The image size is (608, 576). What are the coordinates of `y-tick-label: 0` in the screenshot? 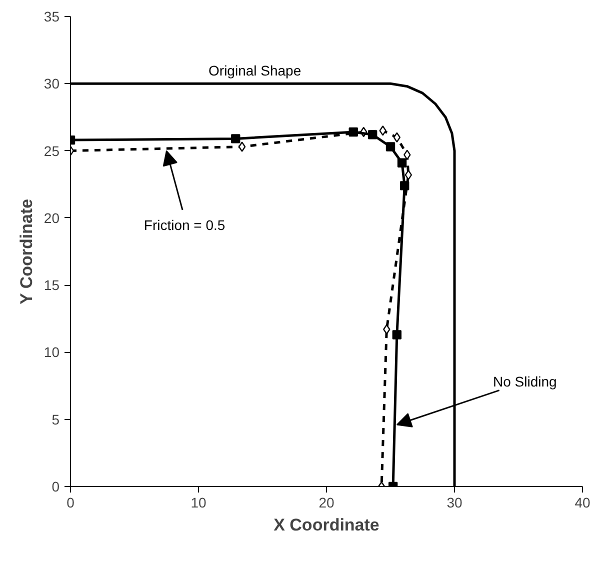 It's located at (56, 486).